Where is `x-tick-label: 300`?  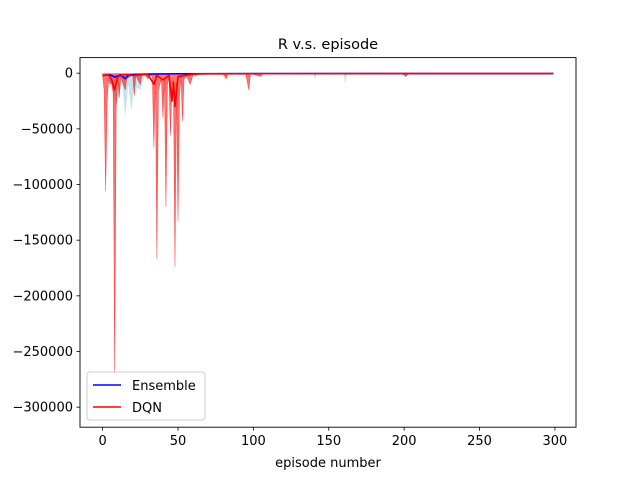 x-tick-label: 300 is located at coordinates (554, 441).